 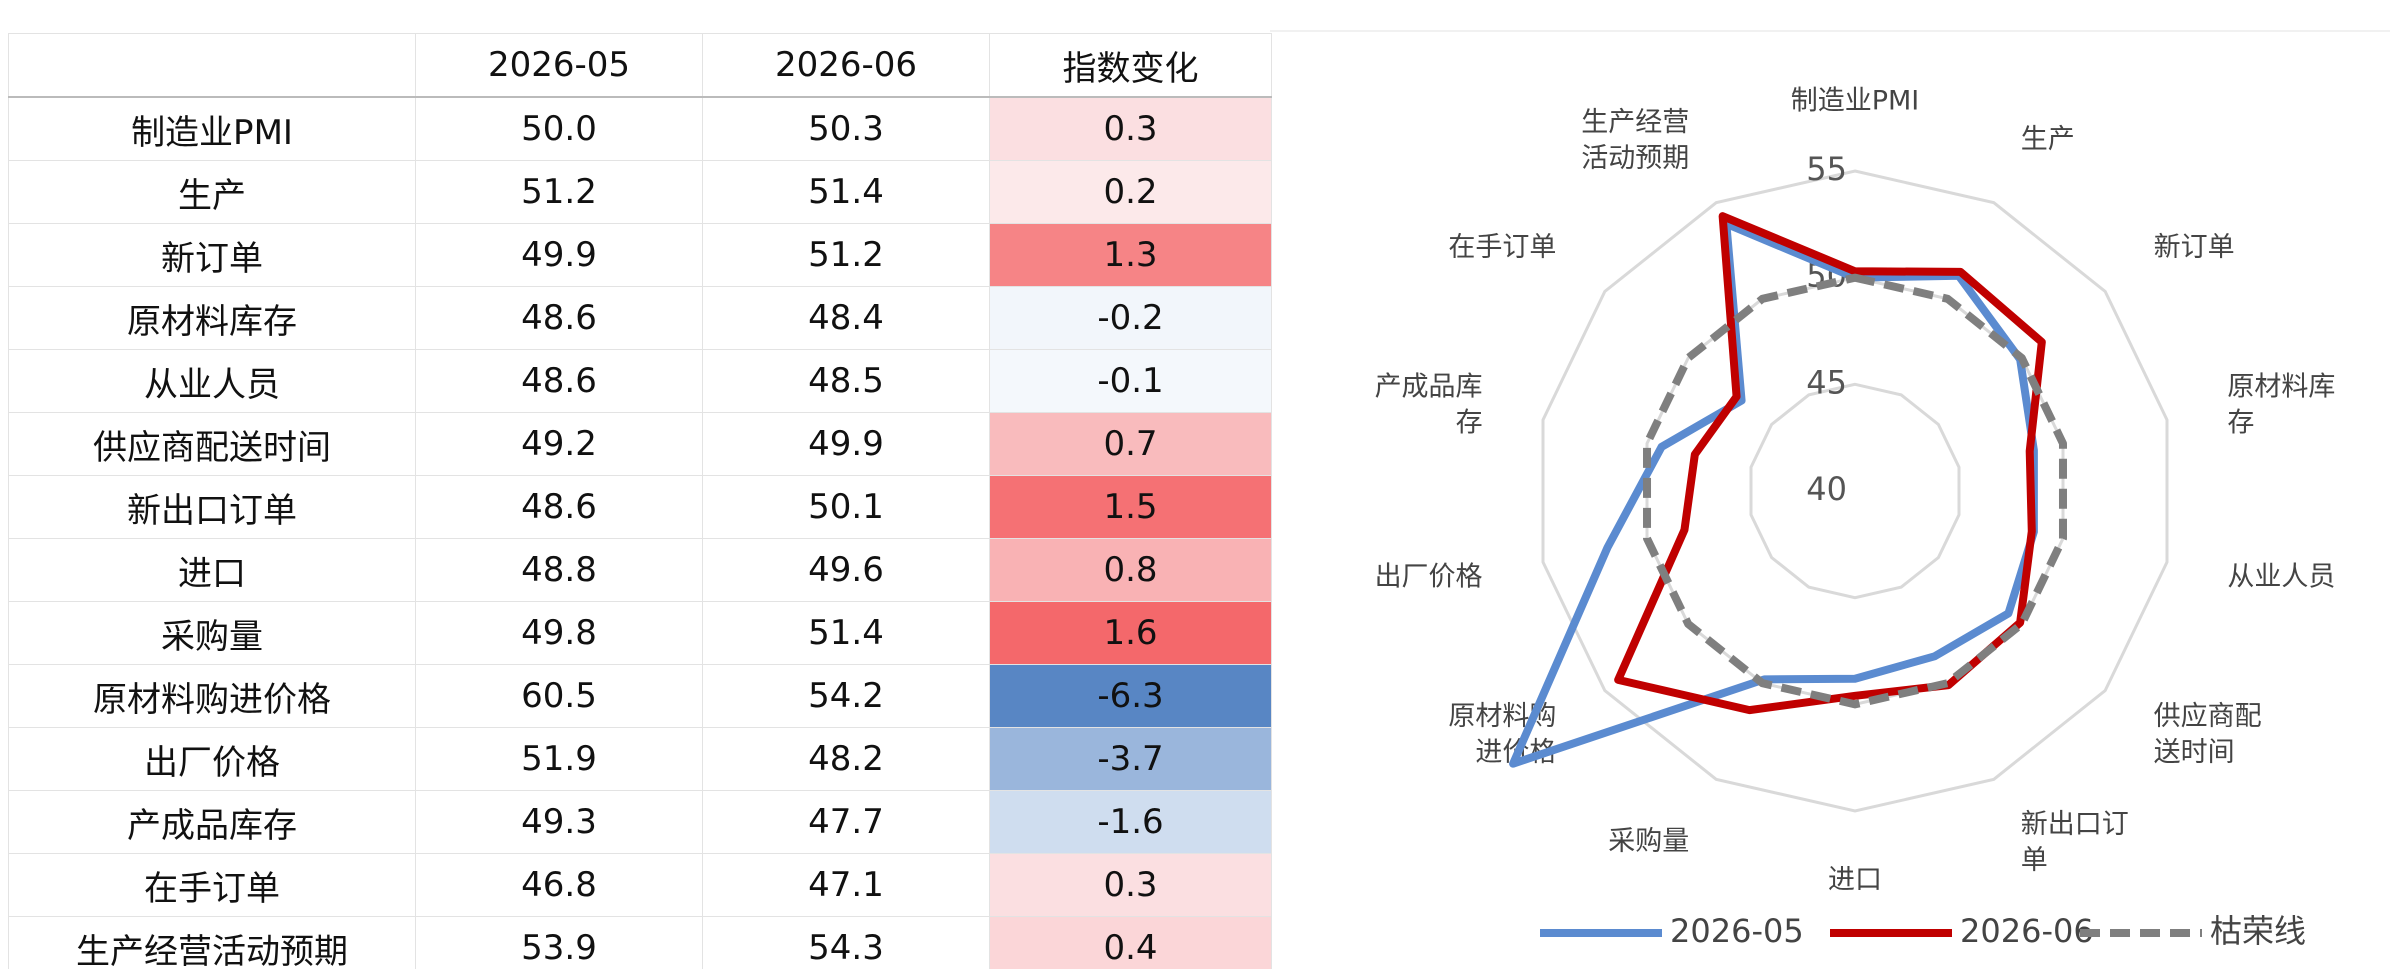 What do you see at coordinates (1130, 507) in the screenshot?
I see `cell: 1.5` at bounding box center [1130, 507].